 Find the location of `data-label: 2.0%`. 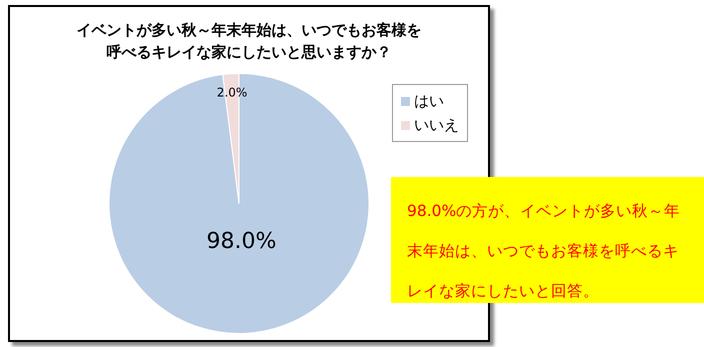

data-label: 2.0% is located at coordinates (232, 92).